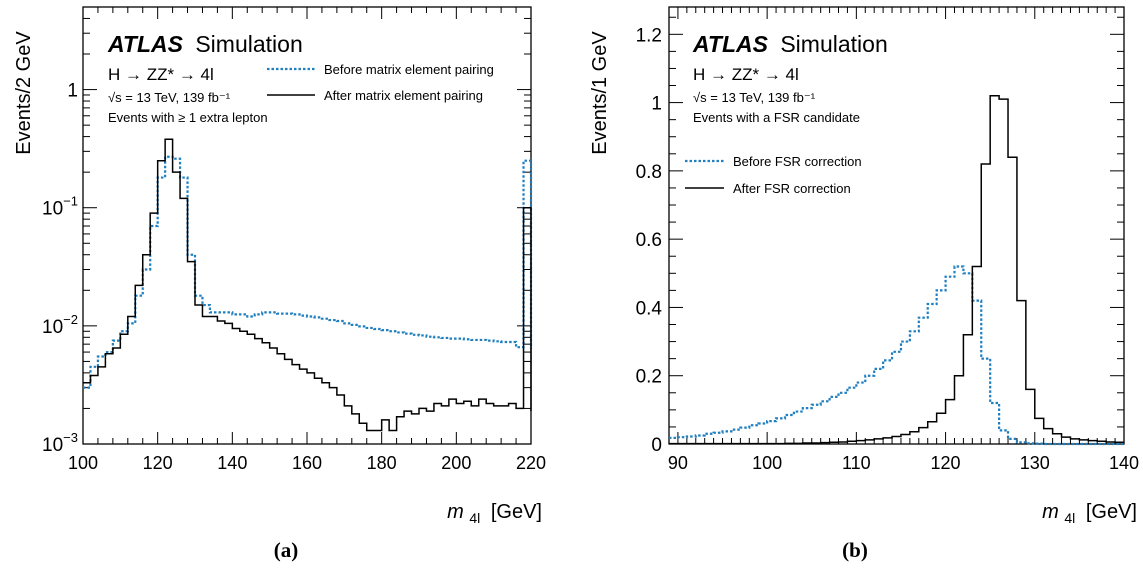 The height and width of the screenshot is (576, 1143). Describe the element at coordinates (188, 117) in the screenshot. I see `panel-a-selection: Events with ≥ 1 extra lepton` at that location.